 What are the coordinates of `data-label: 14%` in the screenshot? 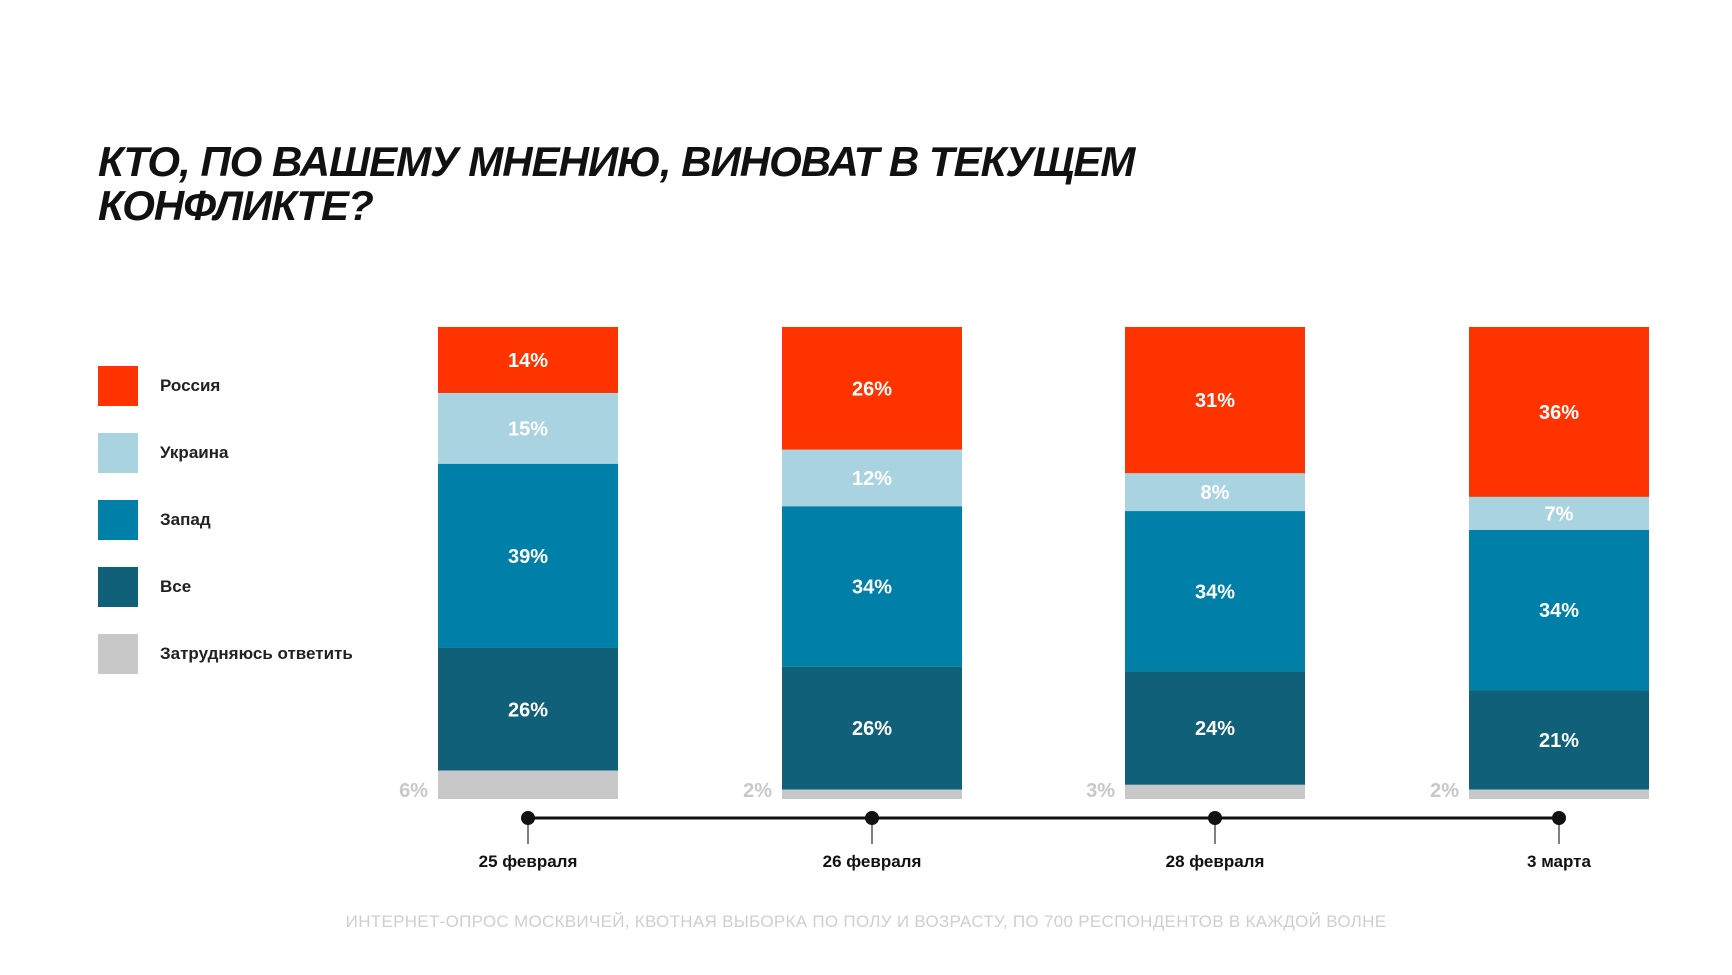 It's located at (528, 361).